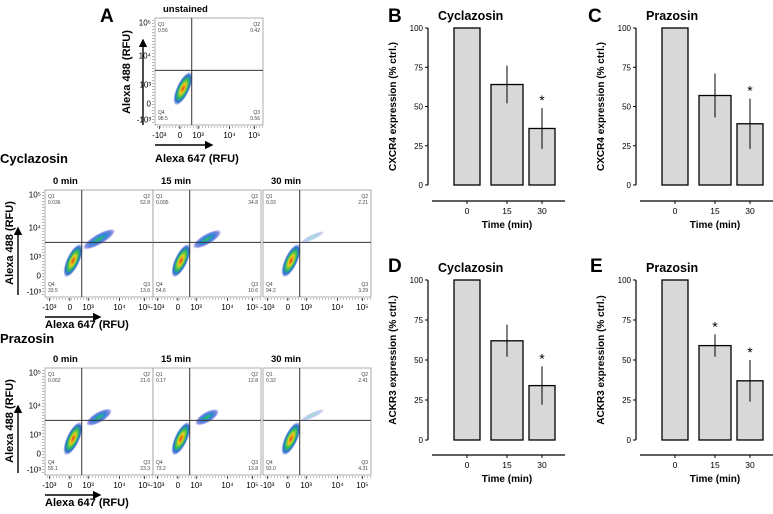 This screenshot has height=514, width=773. What do you see at coordinates (271, 203) in the screenshot?
I see `quadrant-value-q1: 0.33` at bounding box center [271, 203].